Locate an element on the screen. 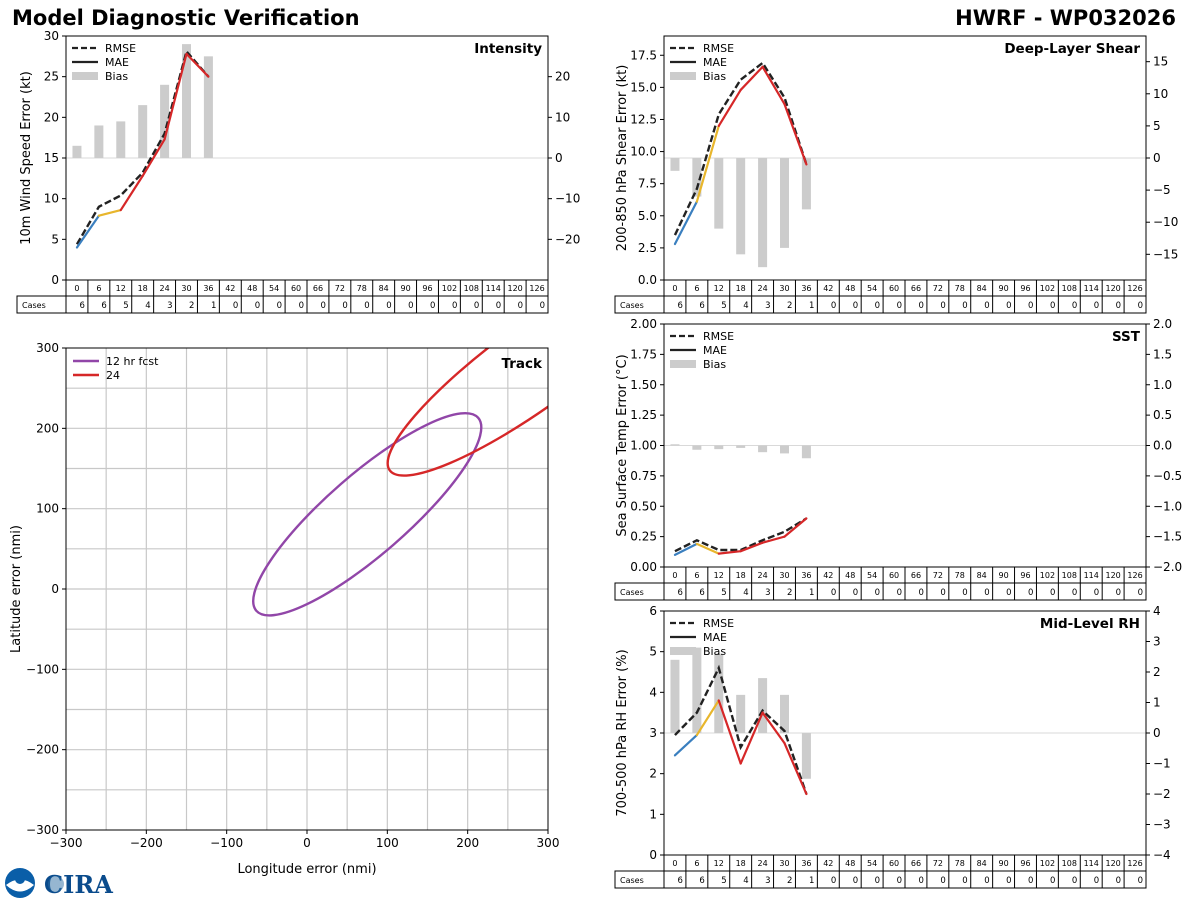  intensity-case-count: 4 is located at coordinates (147, 306).